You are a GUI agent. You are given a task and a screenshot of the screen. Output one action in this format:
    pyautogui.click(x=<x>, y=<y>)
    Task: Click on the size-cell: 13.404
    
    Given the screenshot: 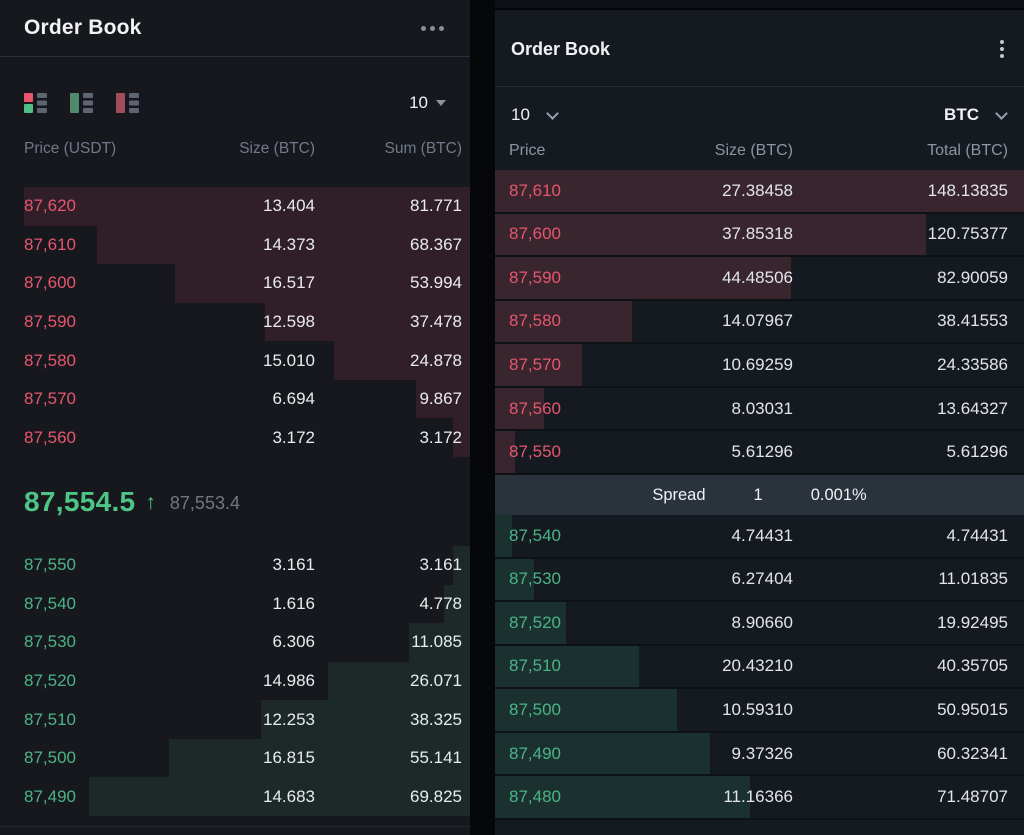 What is the action you would take?
    pyautogui.click(x=289, y=206)
    